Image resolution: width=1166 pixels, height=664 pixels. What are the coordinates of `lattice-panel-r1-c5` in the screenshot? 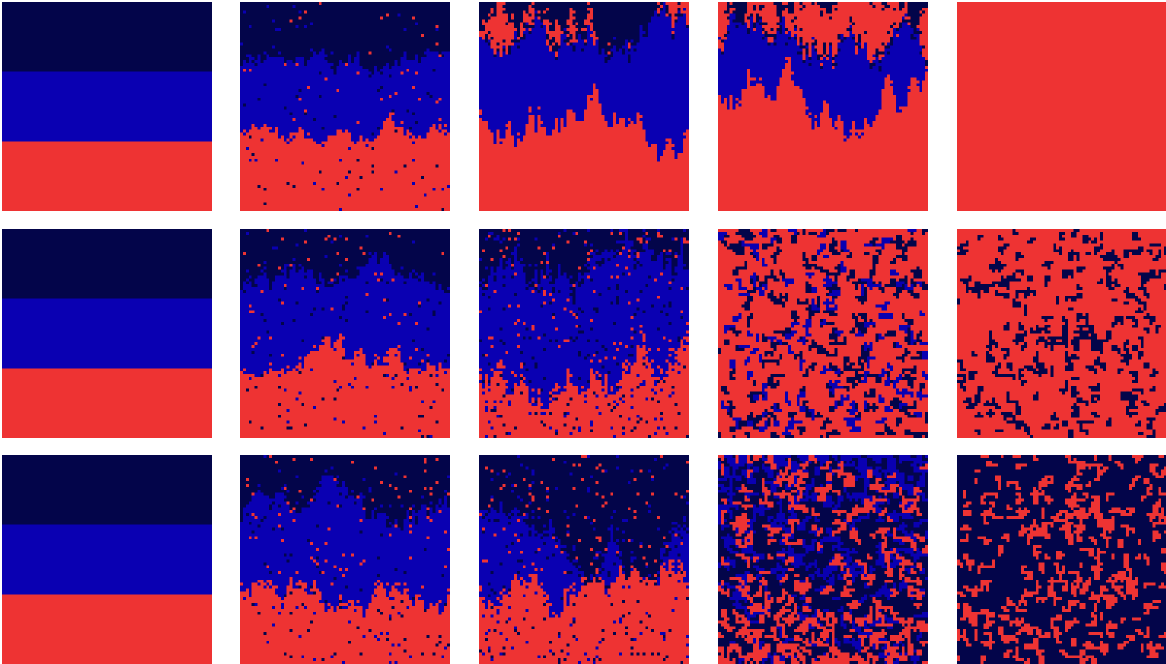 It's located at (1061, 106).